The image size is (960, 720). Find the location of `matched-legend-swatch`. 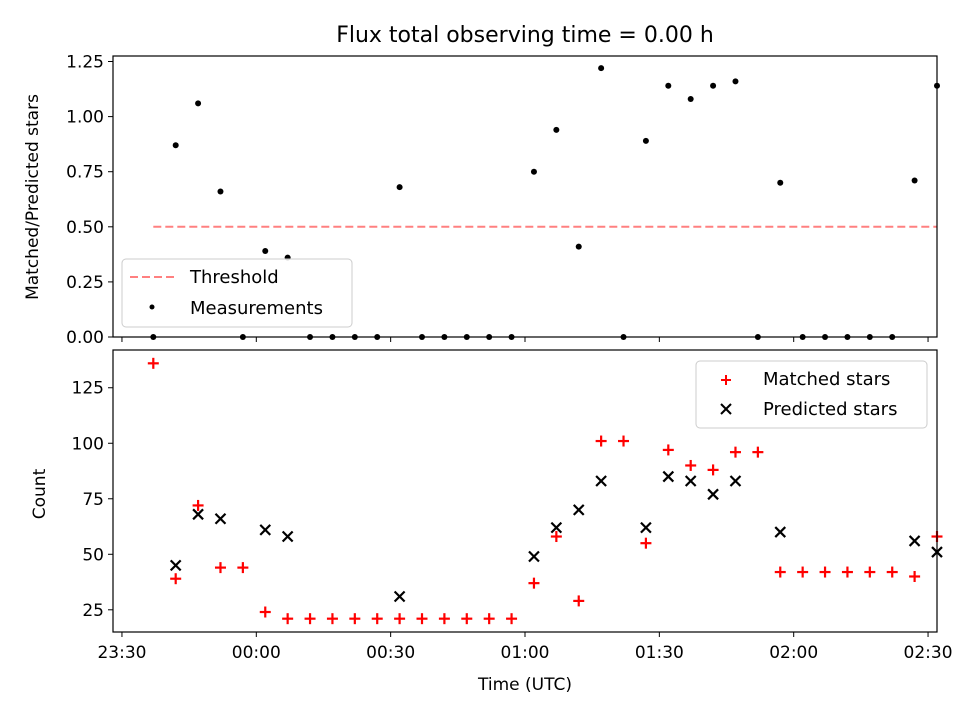

matched-legend-swatch is located at coordinates (726, 380).